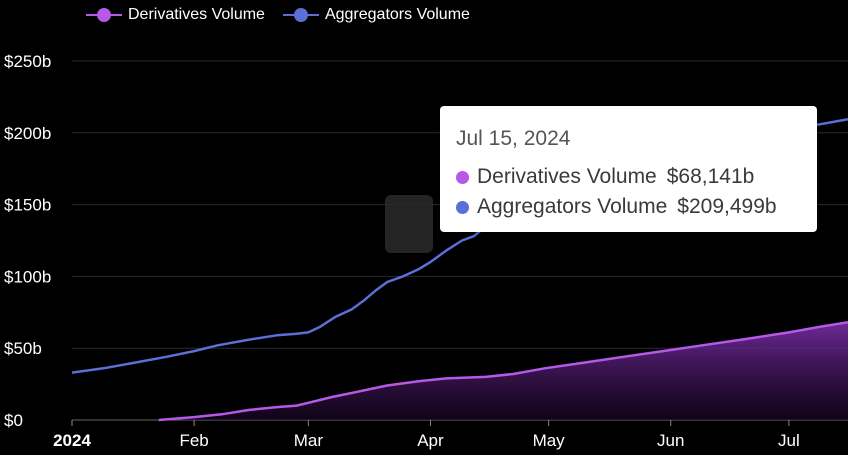 The height and width of the screenshot is (455, 848). What do you see at coordinates (300, 15) in the screenshot?
I see `legend-marker-aggregators` at bounding box center [300, 15].